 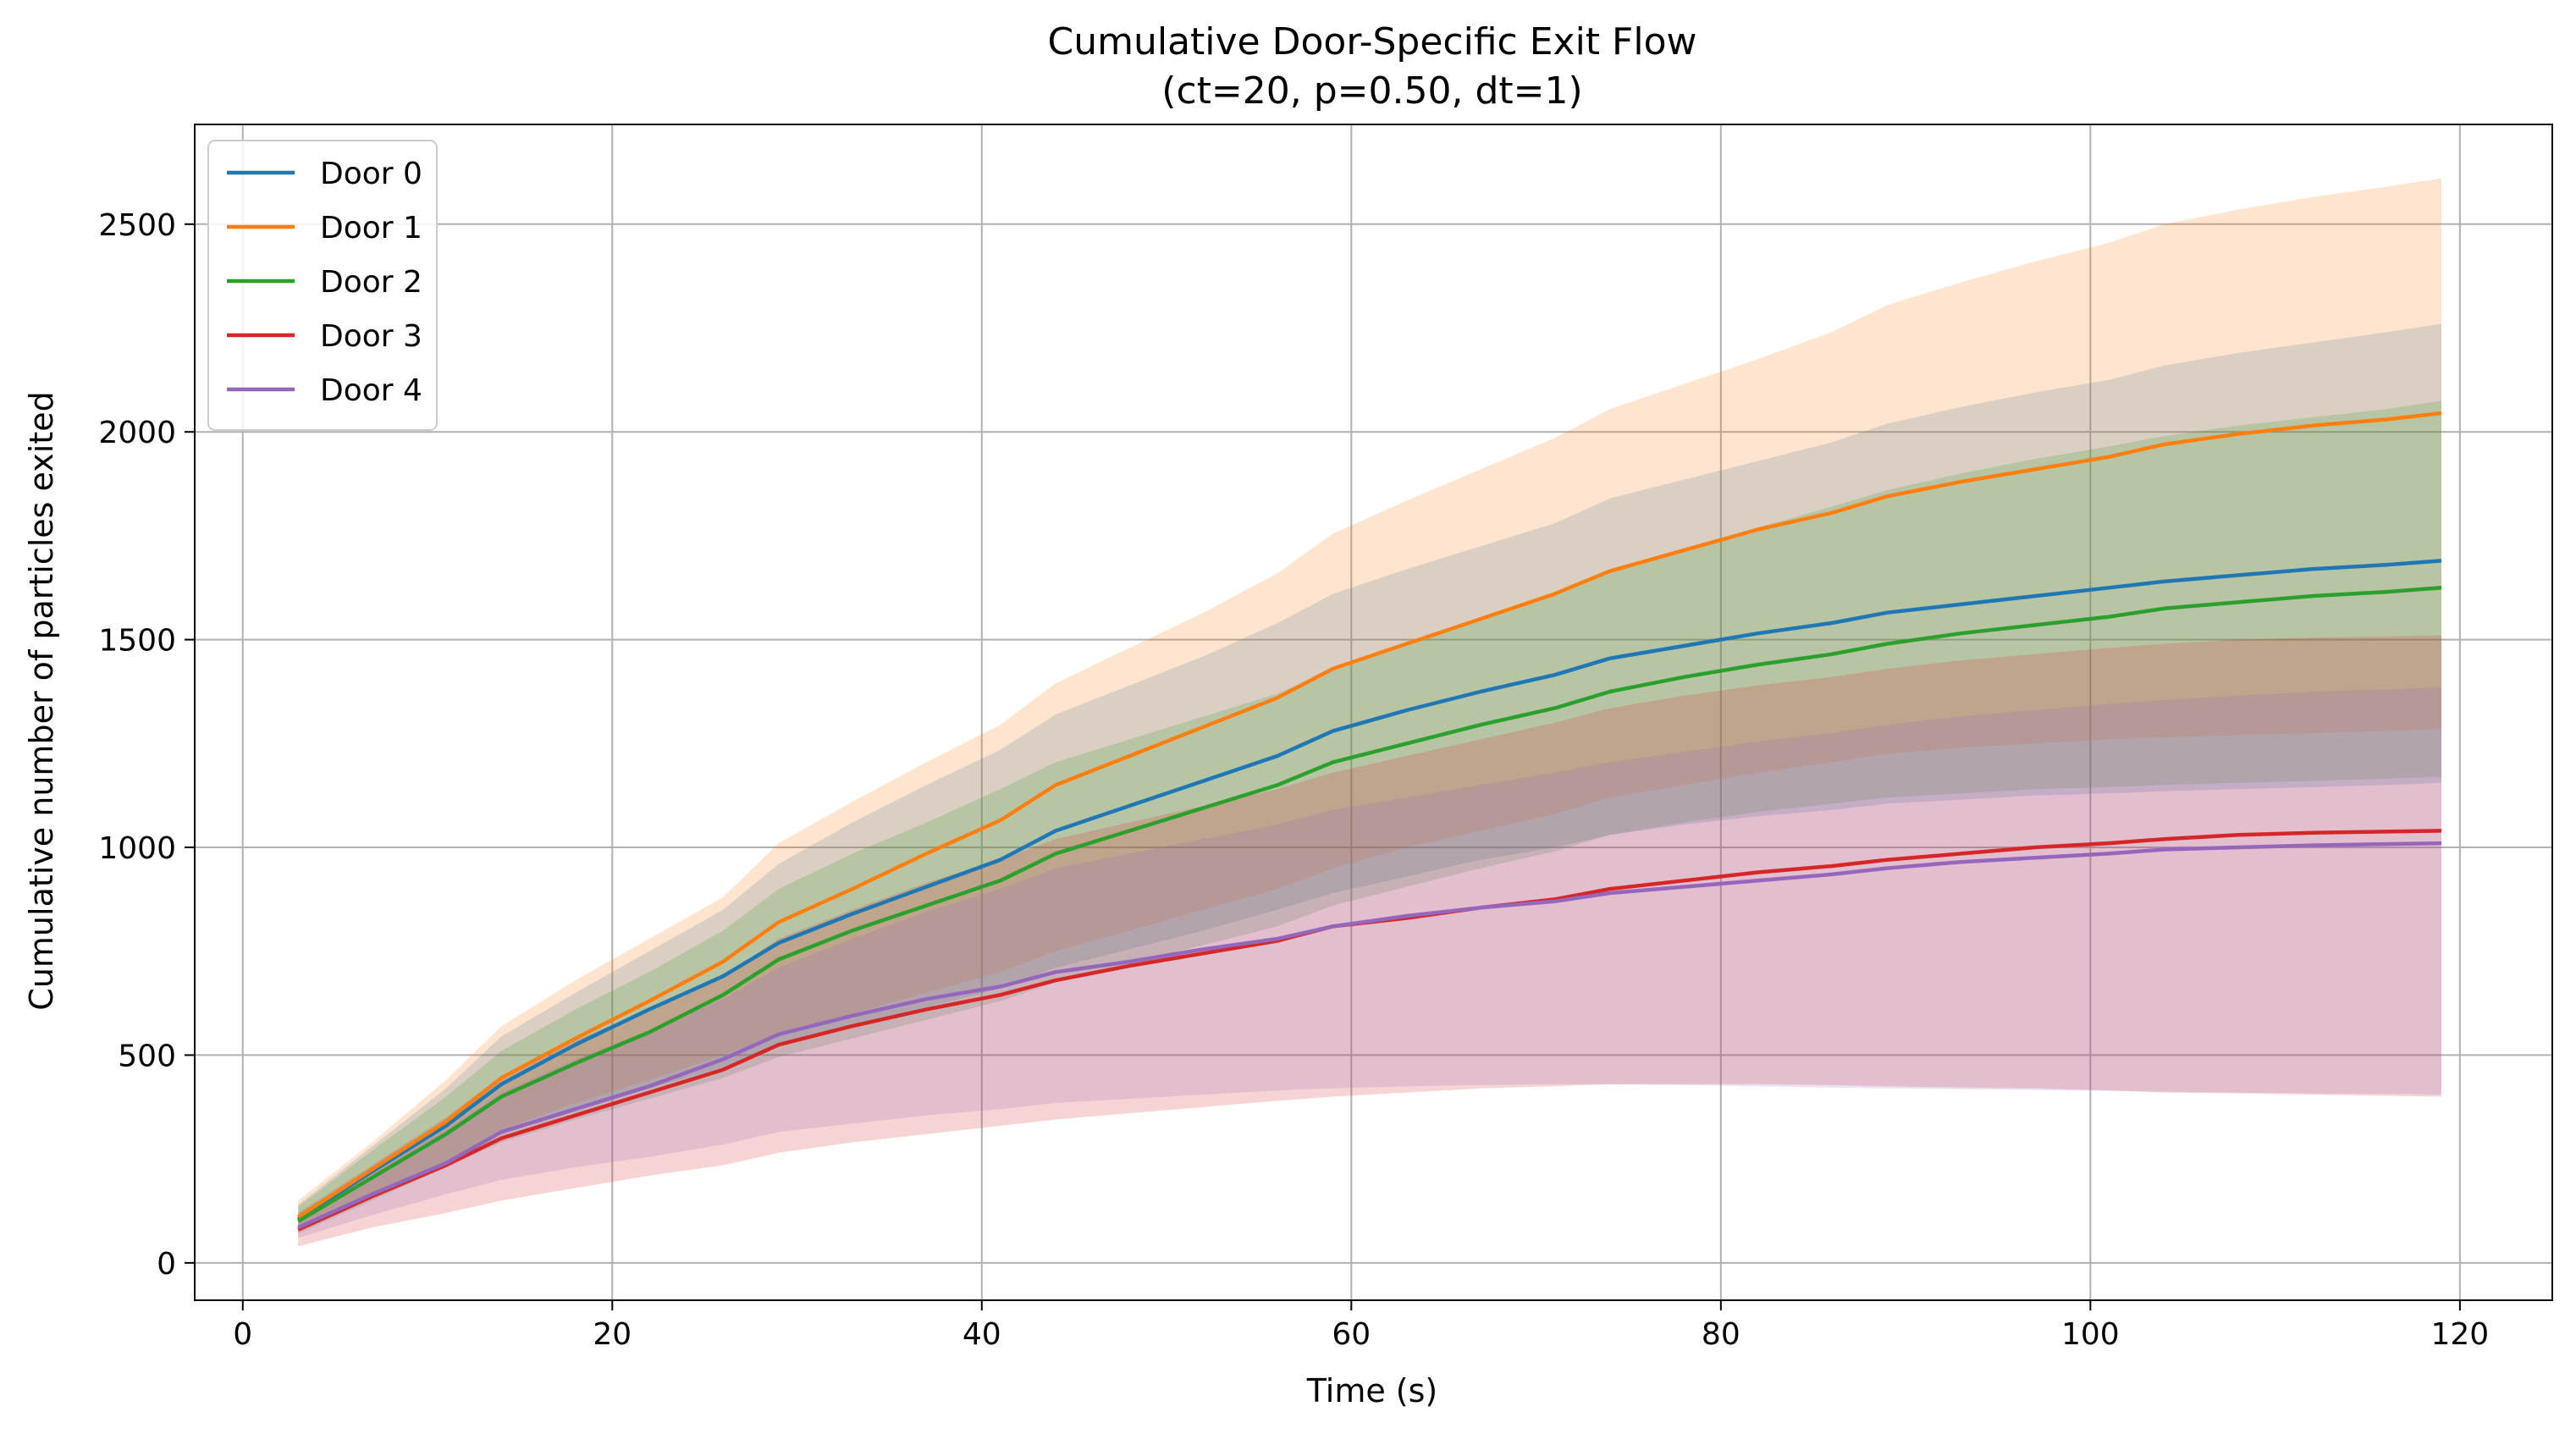 What do you see at coordinates (137, 641) in the screenshot?
I see `y-tick-label: 1500` at bounding box center [137, 641].